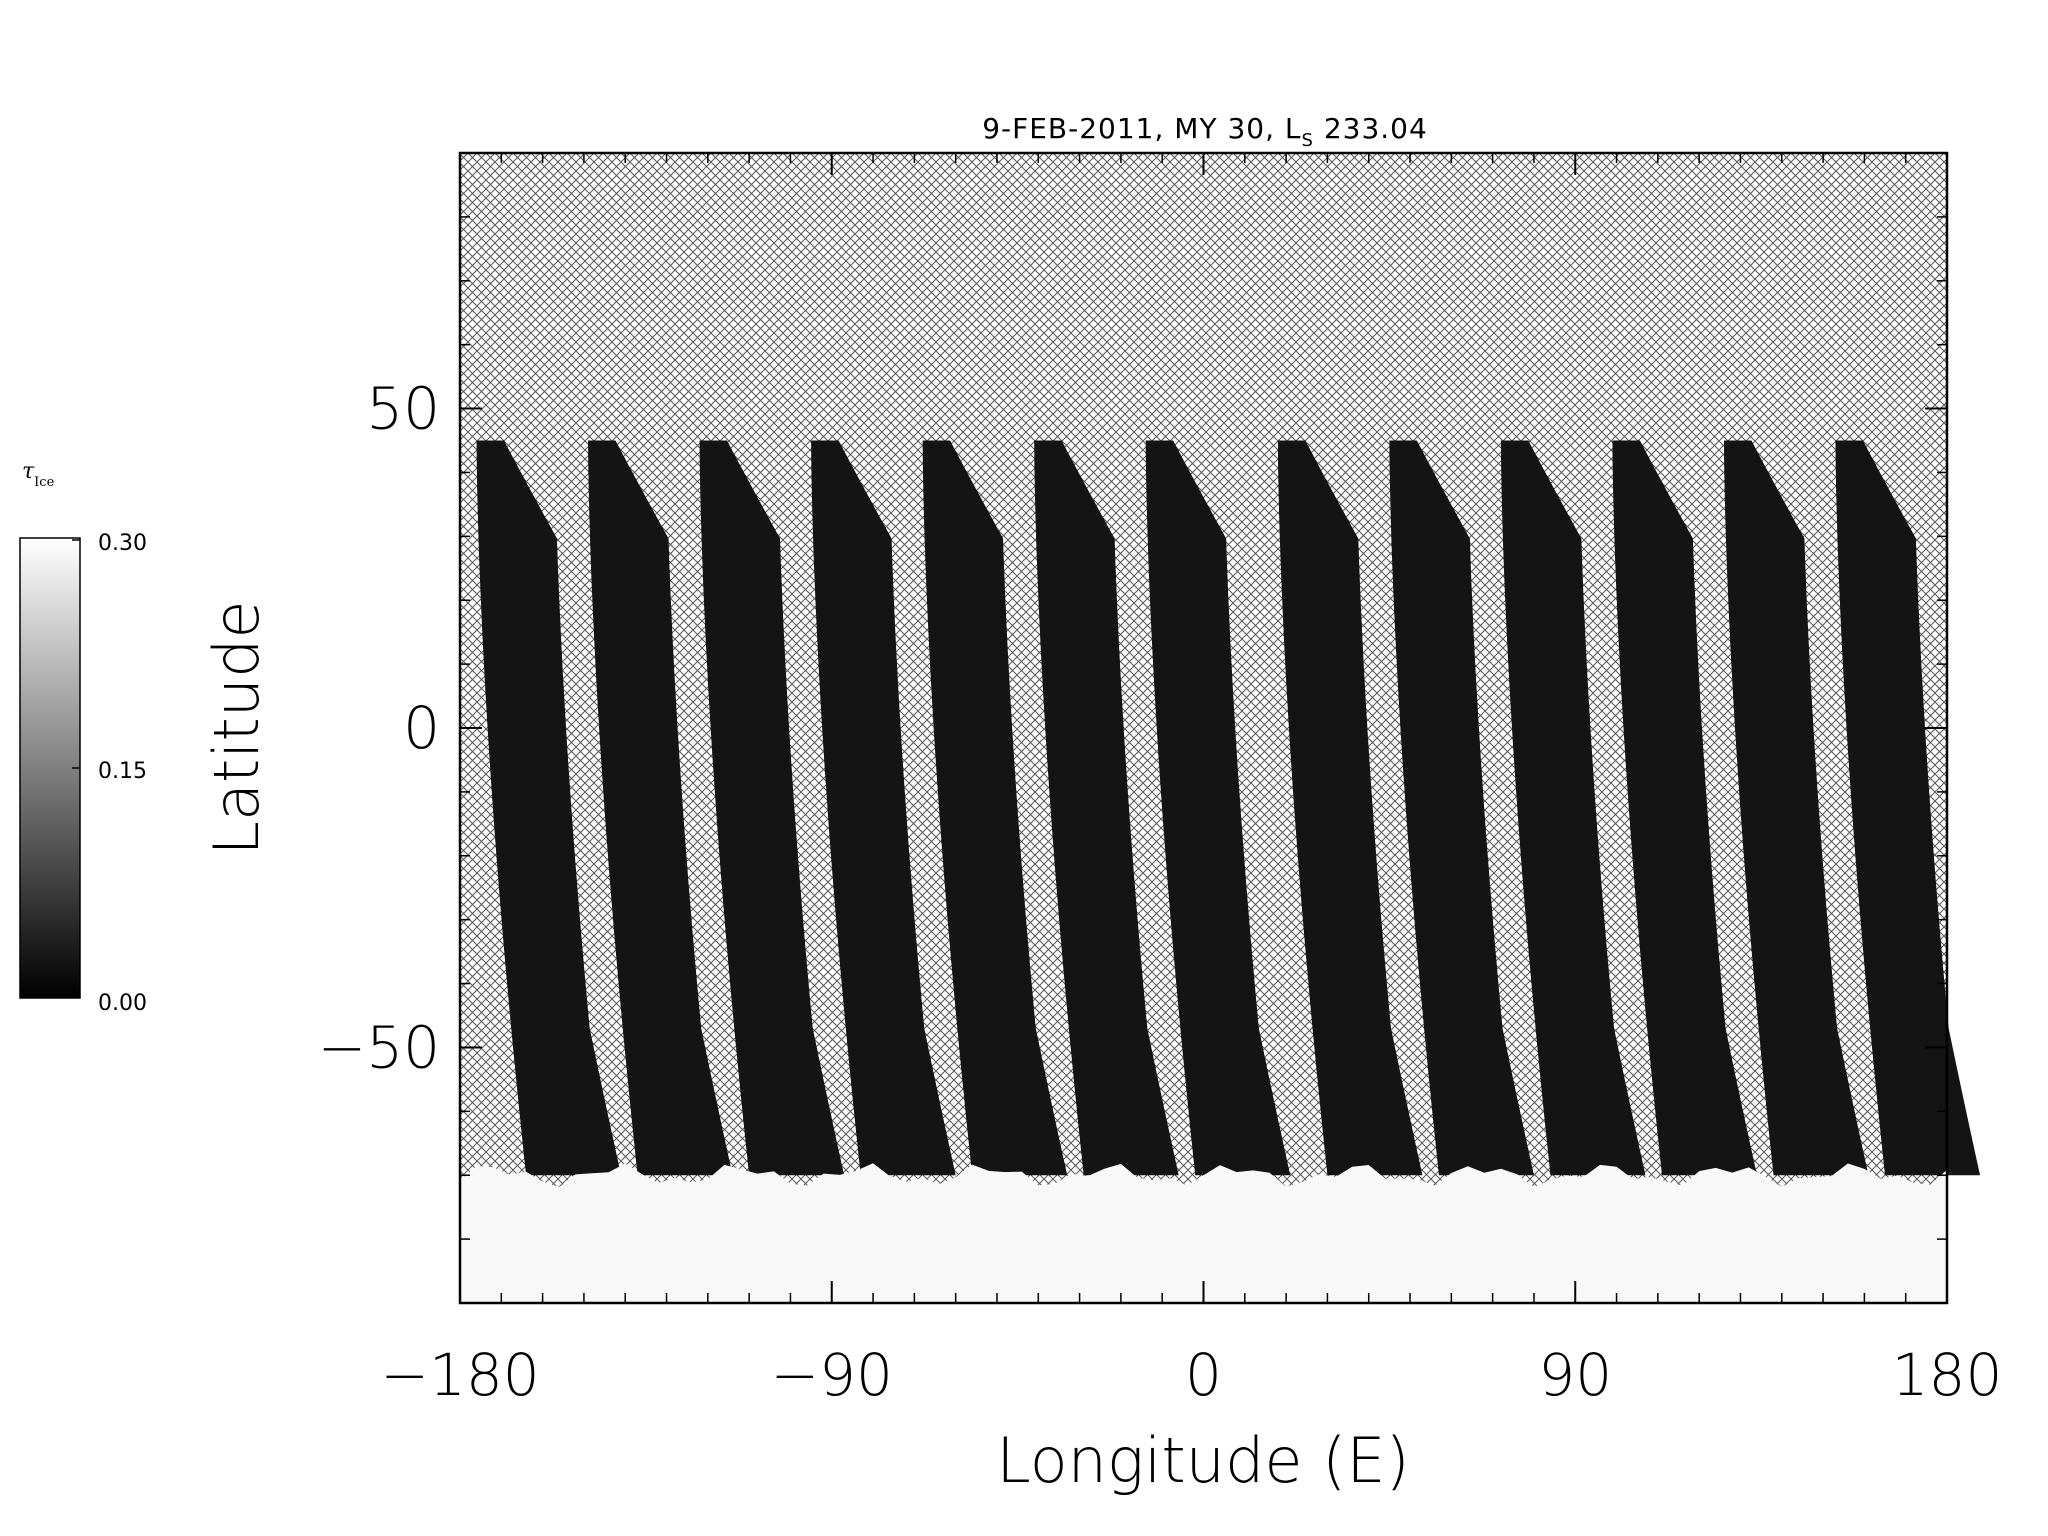  I want to click on x-tick-label: 0, so click(1203, 1375).